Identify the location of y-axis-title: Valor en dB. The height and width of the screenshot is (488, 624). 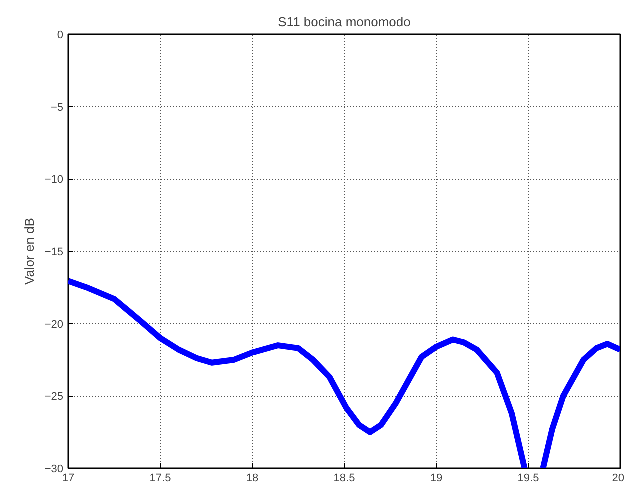
(29, 251).